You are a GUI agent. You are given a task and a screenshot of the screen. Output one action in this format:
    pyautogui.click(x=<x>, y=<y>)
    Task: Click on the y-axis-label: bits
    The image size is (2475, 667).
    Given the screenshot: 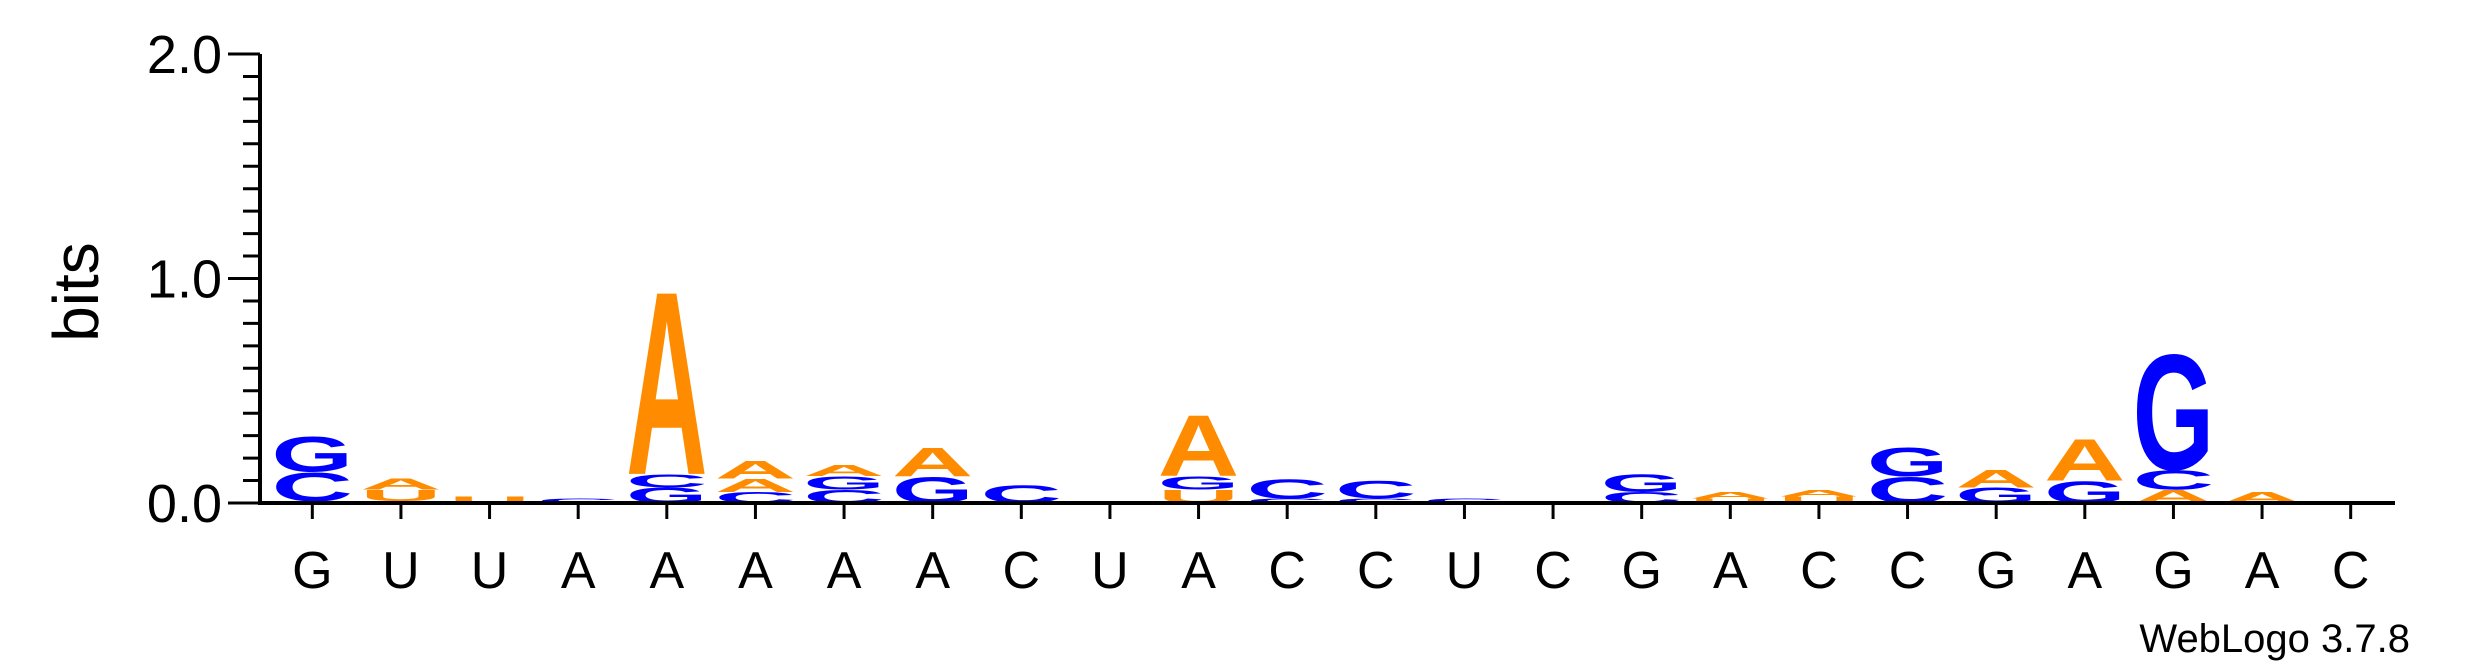 What is the action you would take?
    pyautogui.click(x=76, y=292)
    